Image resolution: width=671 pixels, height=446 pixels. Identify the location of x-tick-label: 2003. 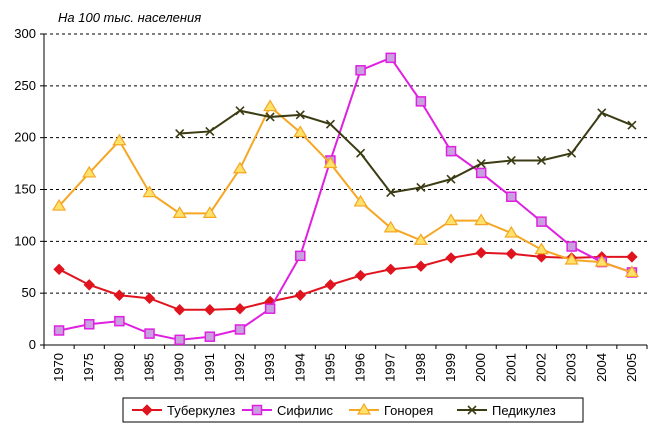
(571, 367).